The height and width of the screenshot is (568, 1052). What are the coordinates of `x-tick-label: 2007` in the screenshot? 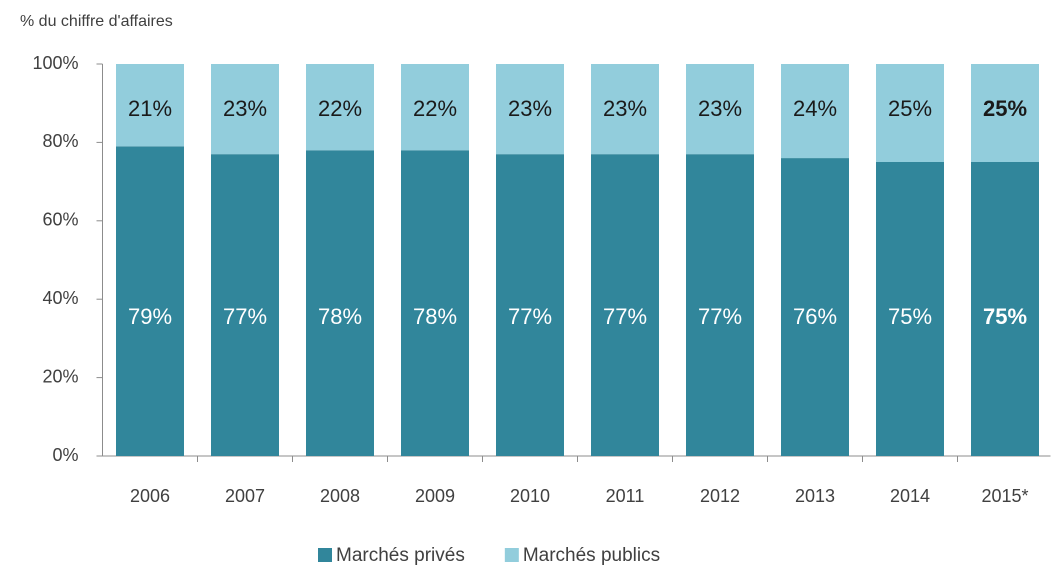 It's located at (245, 496).